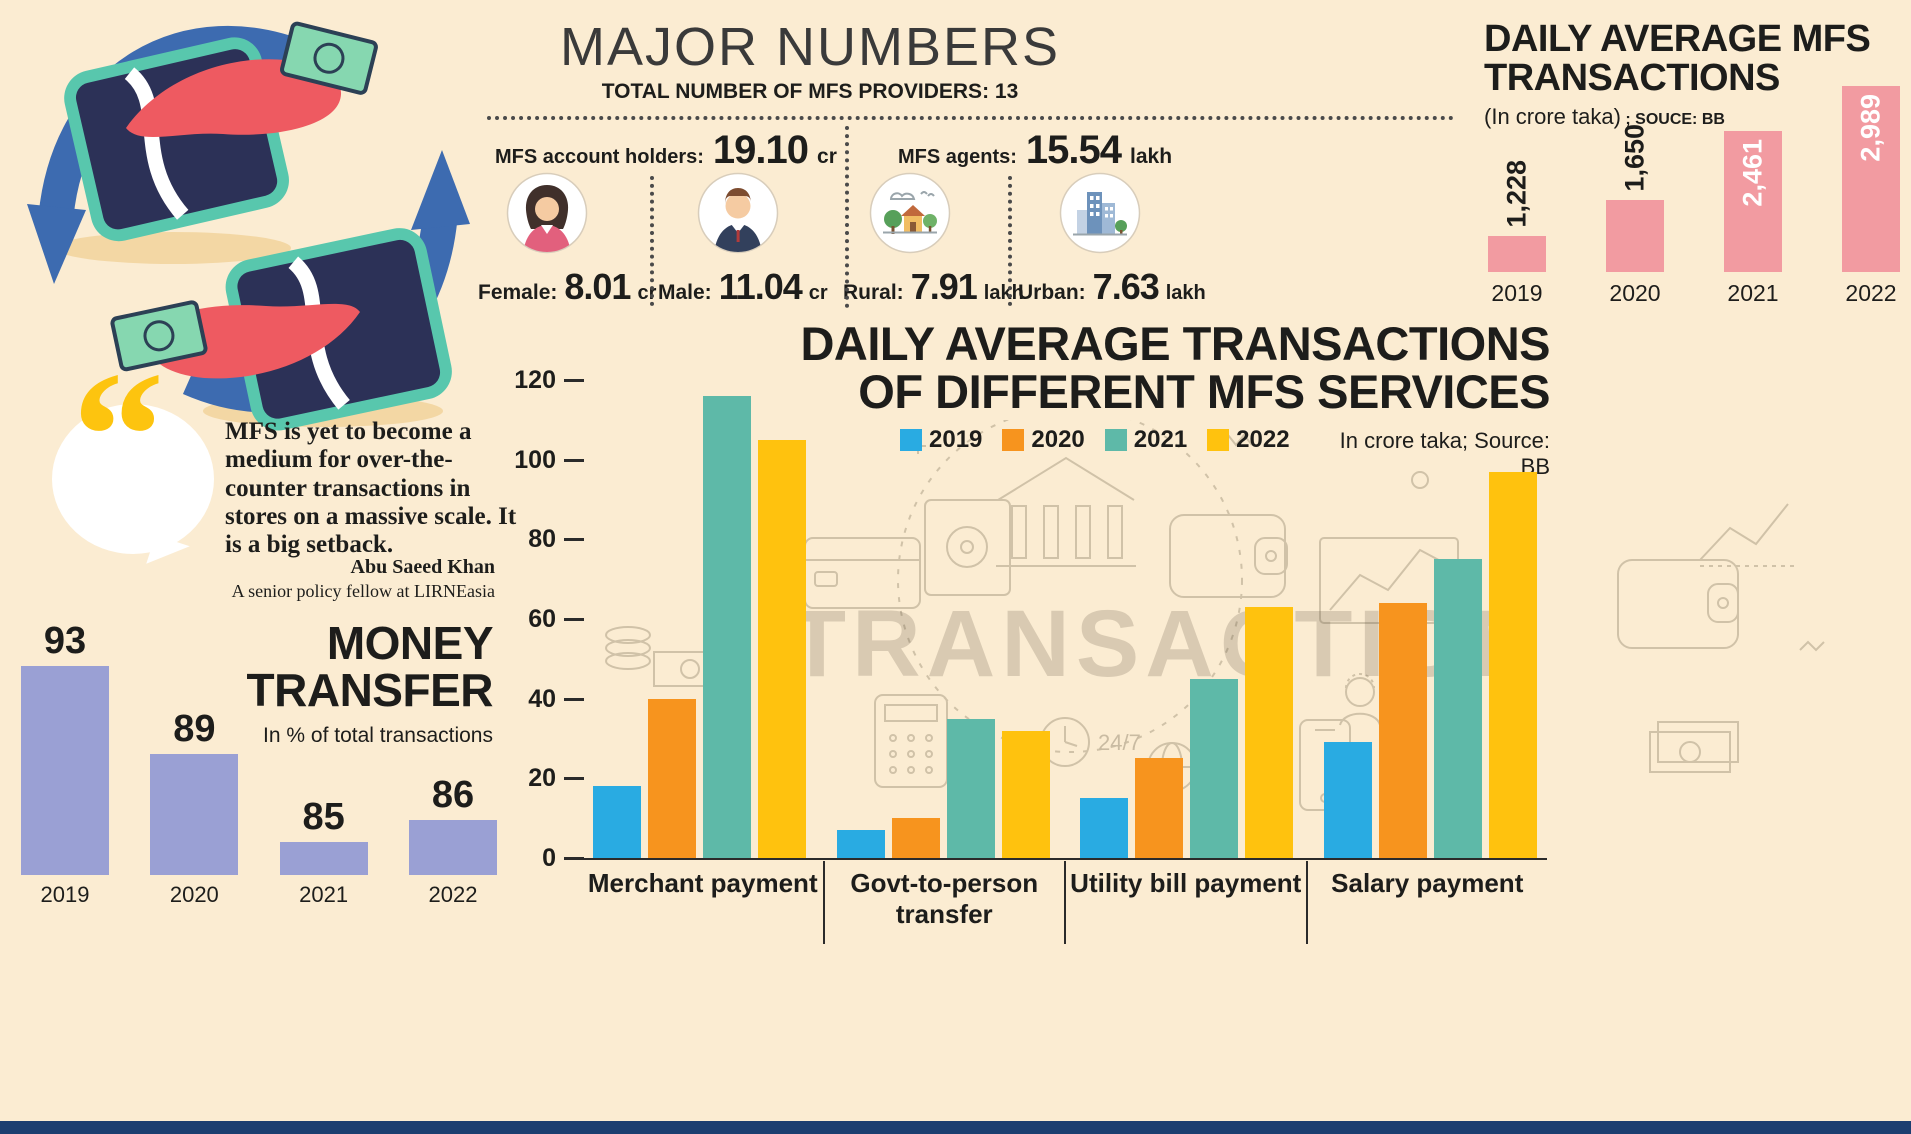 The height and width of the screenshot is (1134, 1911). Describe the element at coordinates (1100, 213) in the screenshot. I see `urban-icon` at that location.